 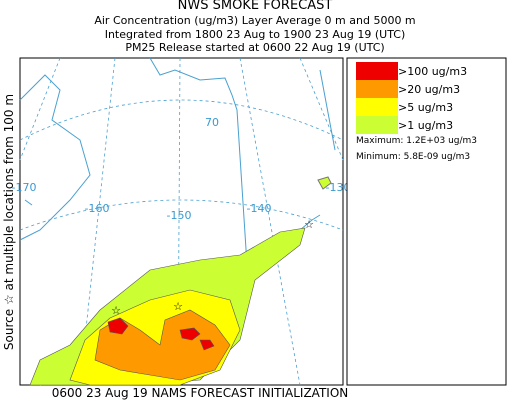 What do you see at coordinates (425, 107) in the screenshot?
I see `legend-label: >5 ug/m3` at bounding box center [425, 107].